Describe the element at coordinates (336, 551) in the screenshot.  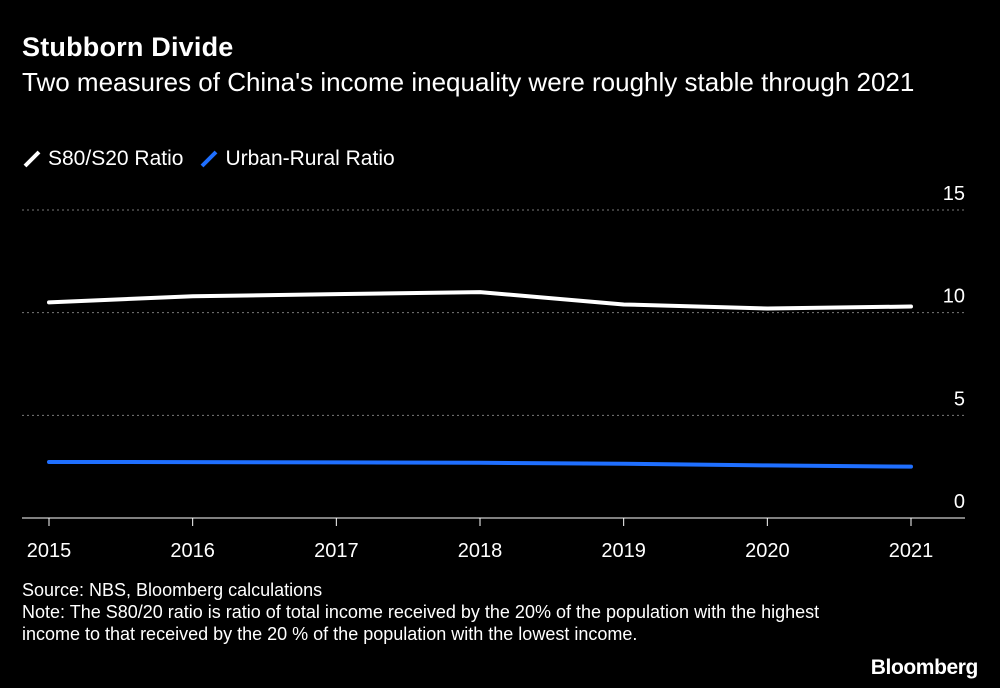
I see `x-tick-label: 2017` at that location.